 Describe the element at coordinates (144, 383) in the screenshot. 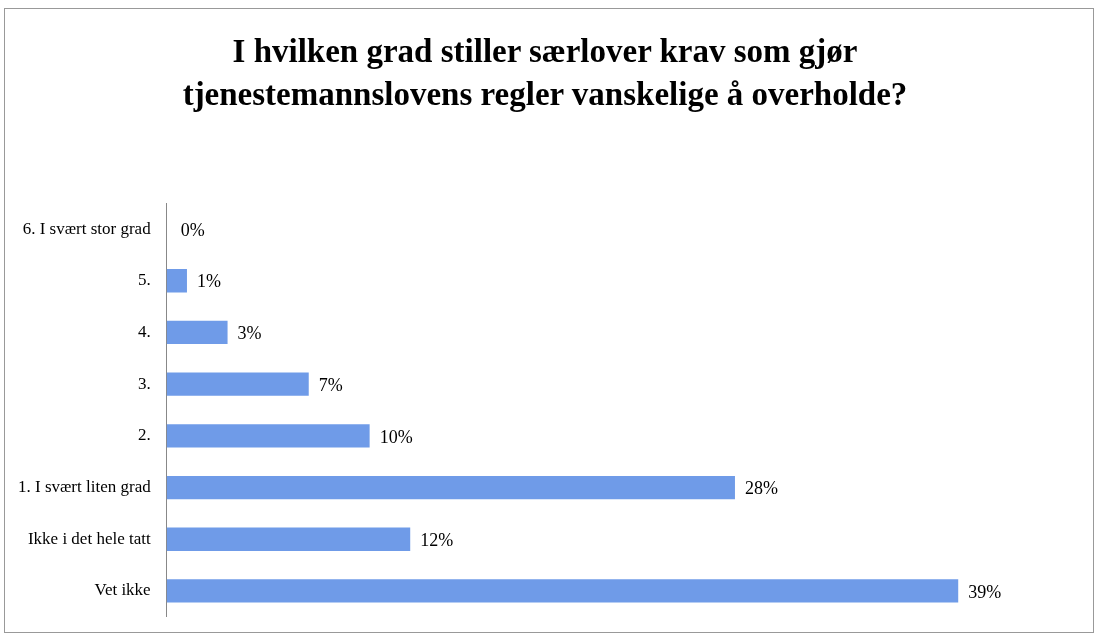

I see `y-tick-label: 3.` at that location.